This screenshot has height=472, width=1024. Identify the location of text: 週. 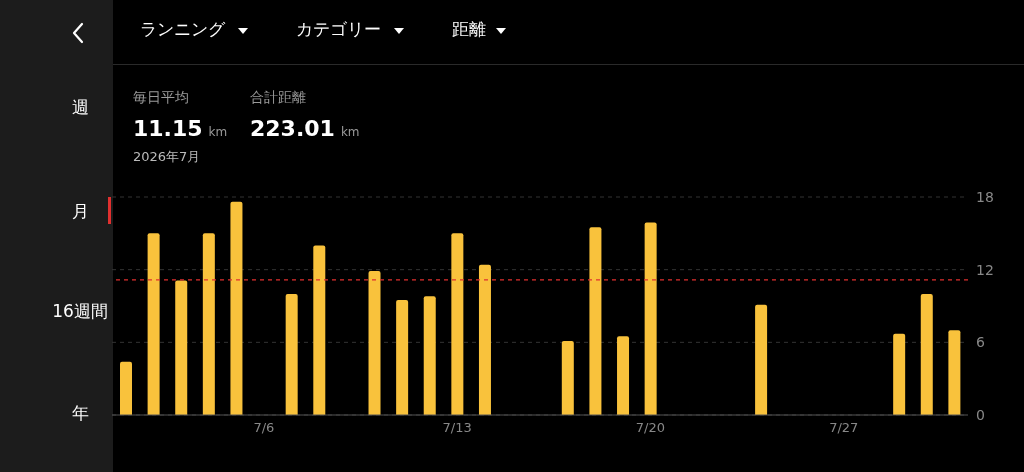
(80, 107).